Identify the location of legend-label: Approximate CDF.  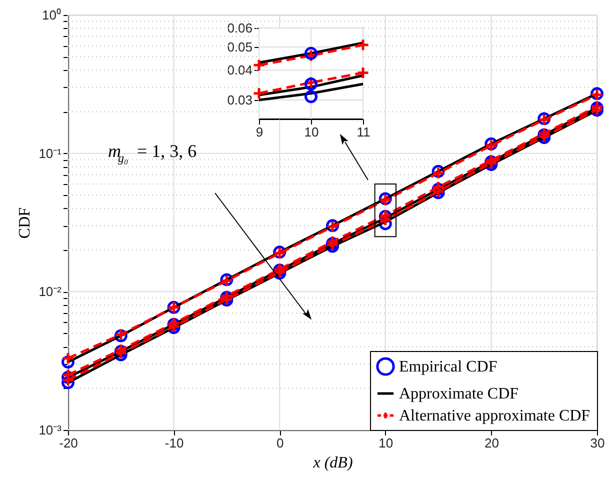
(459, 394).